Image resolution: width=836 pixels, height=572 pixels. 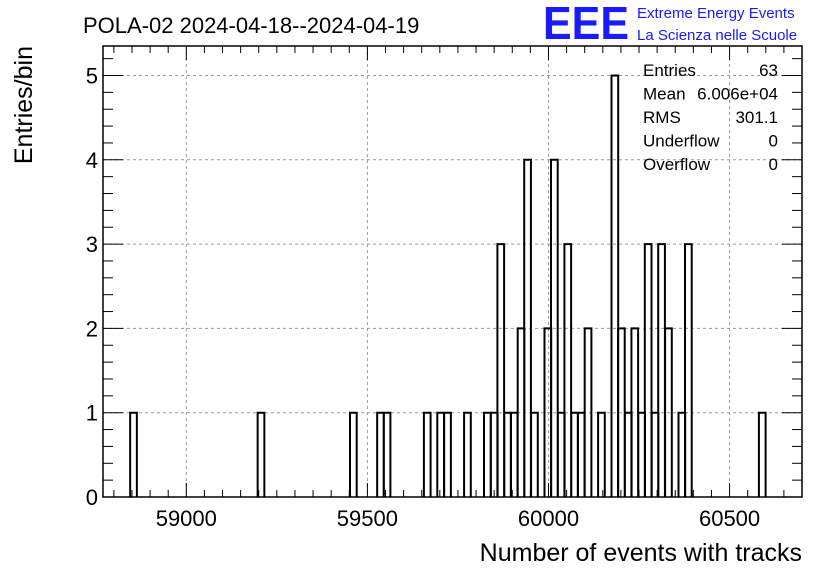 I want to click on logo-line-2: La Scienza nelle Scuole, so click(x=717, y=35).